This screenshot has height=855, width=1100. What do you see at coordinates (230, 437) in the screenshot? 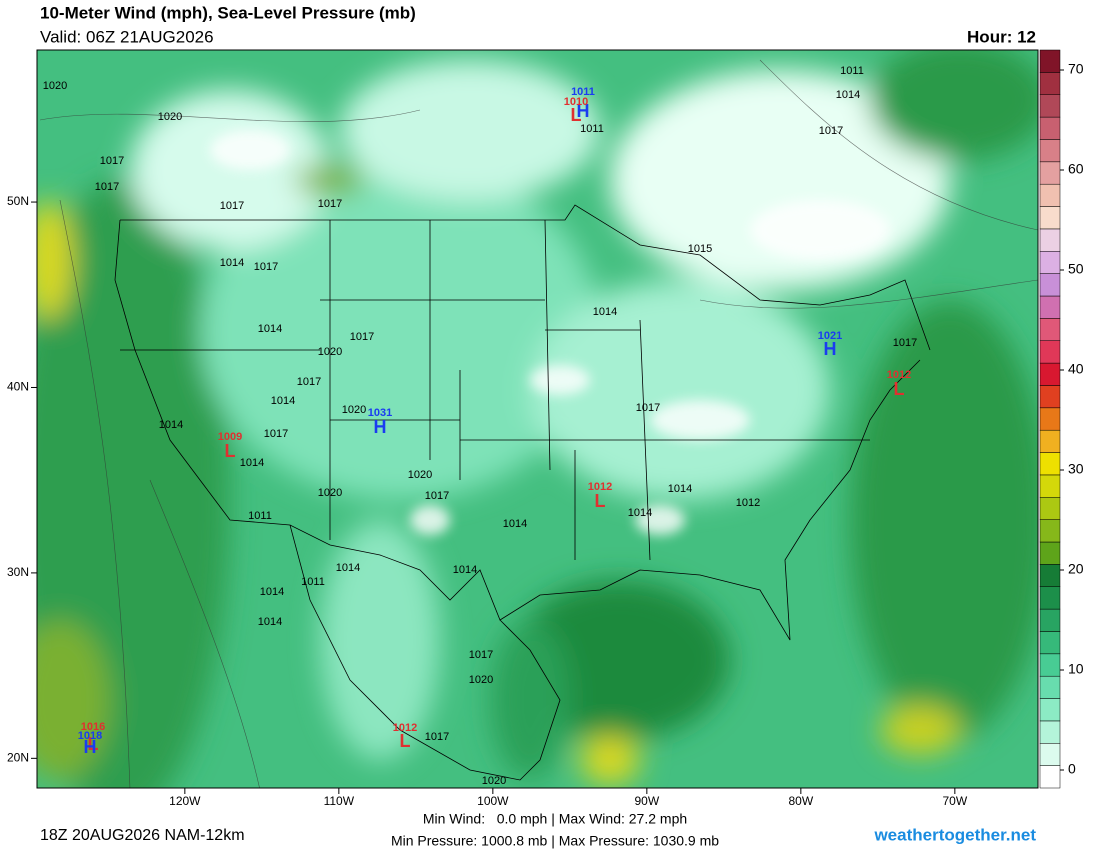
I see `pressure-center-value: 1009` at bounding box center [230, 437].